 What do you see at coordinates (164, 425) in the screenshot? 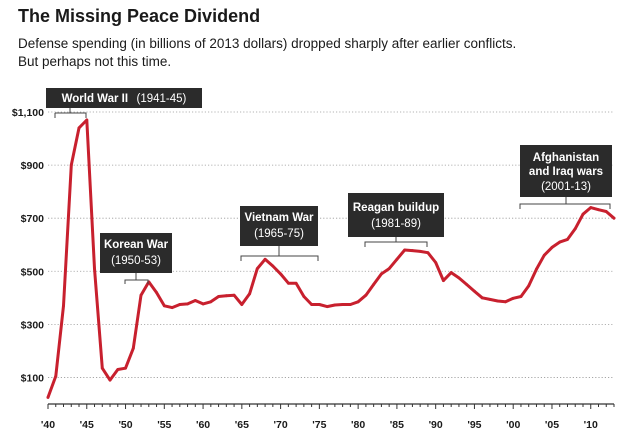
I see `x-tick-label: '55` at bounding box center [164, 425].